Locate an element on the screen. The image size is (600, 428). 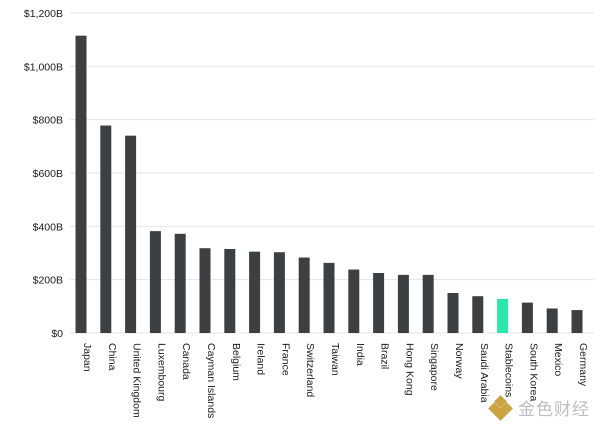
bar-brazil is located at coordinates (379, 303).